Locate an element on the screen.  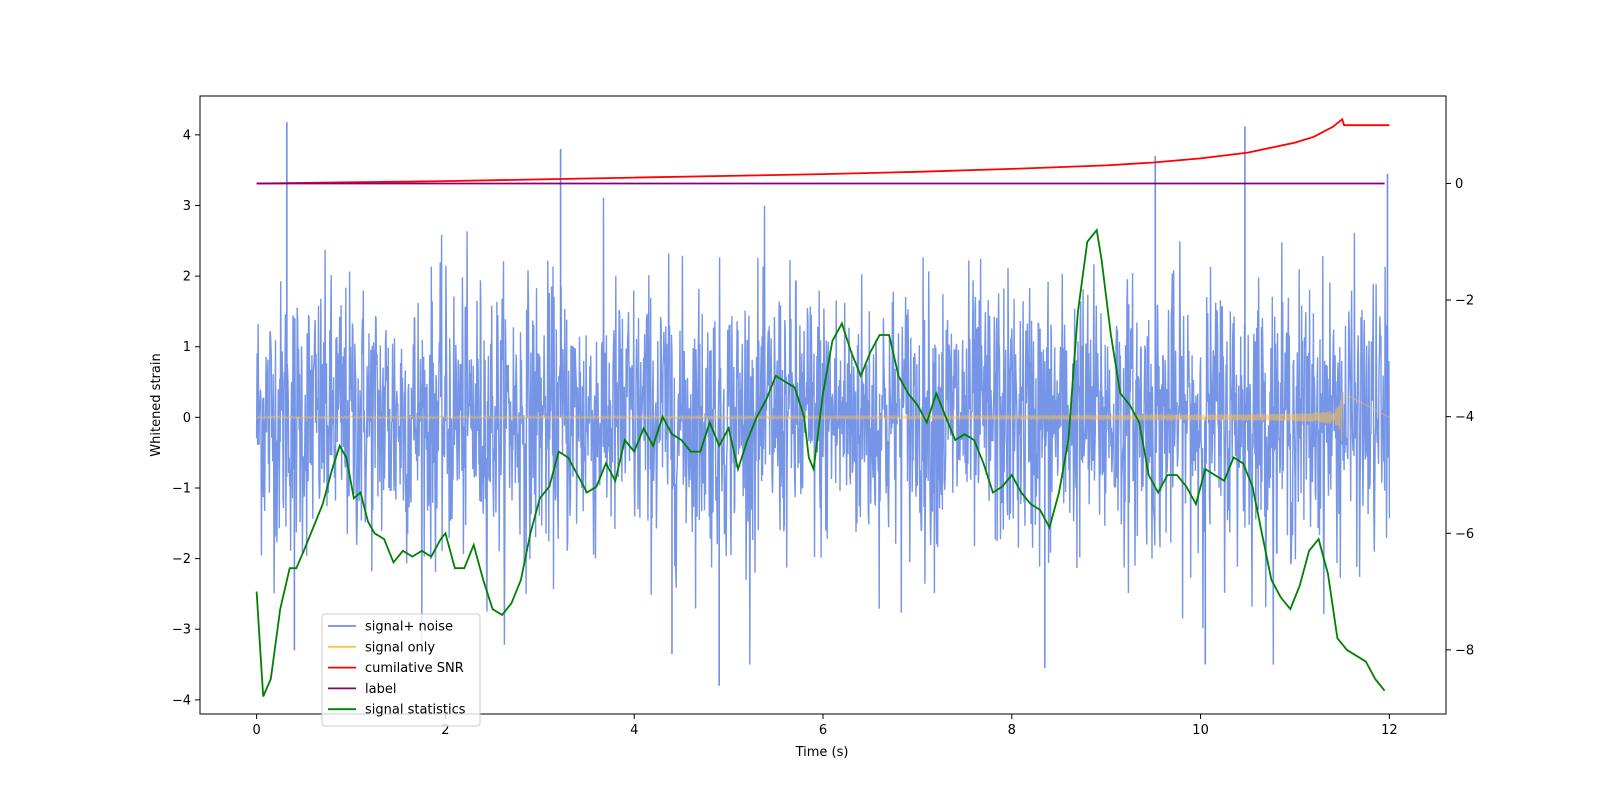
y2-tick-label: −6 is located at coordinates (1464, 534).